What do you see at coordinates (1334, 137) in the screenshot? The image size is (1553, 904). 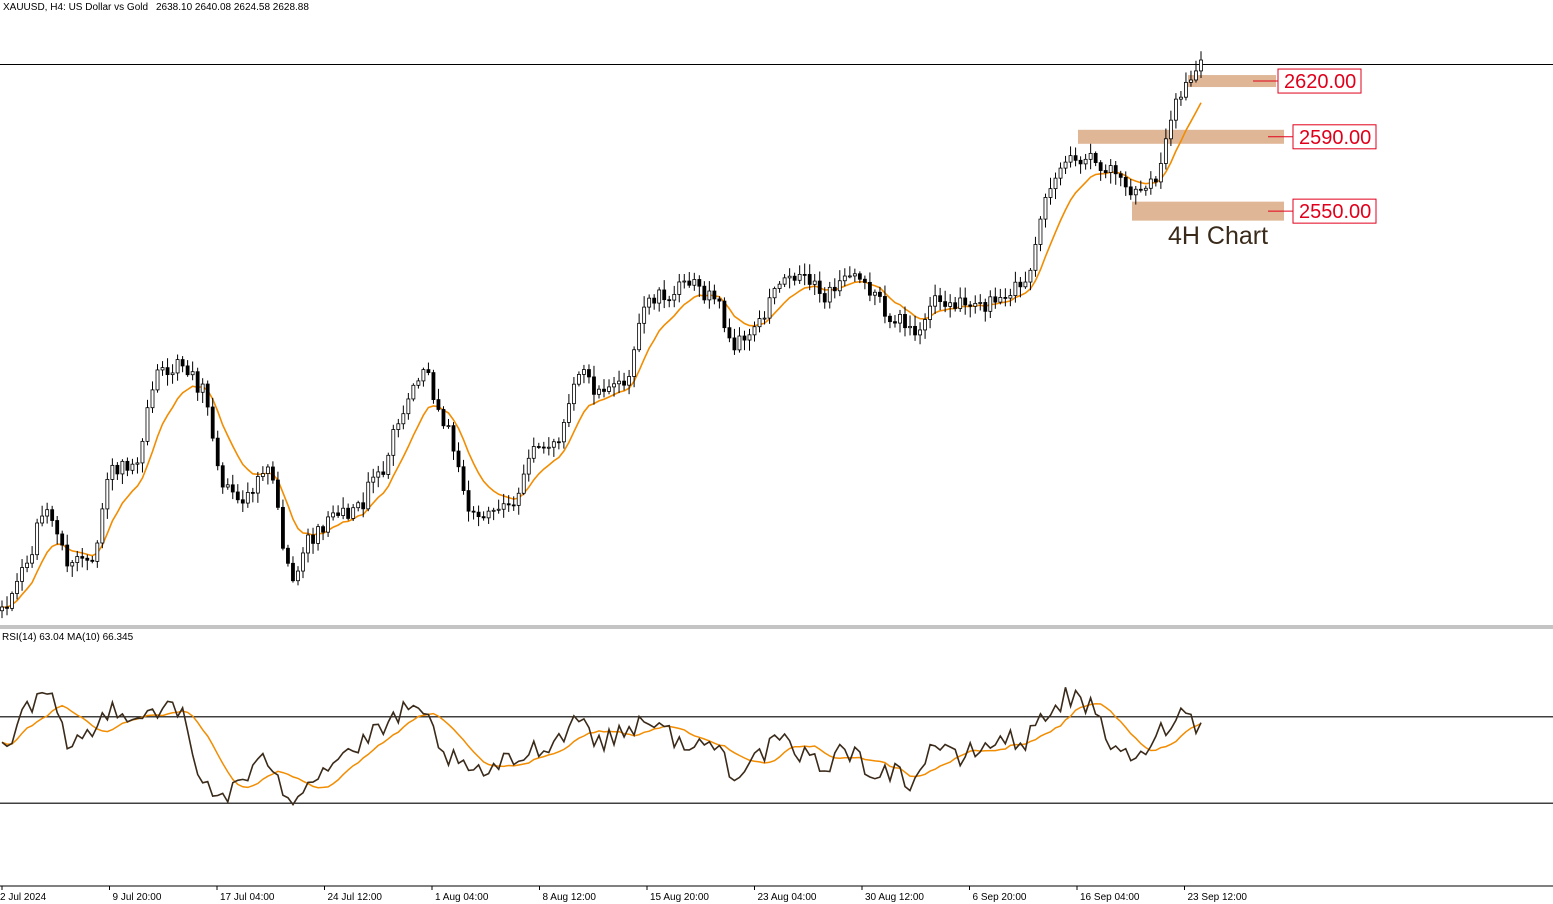 I see `level-label-box` at bounding box center [1334, 137].